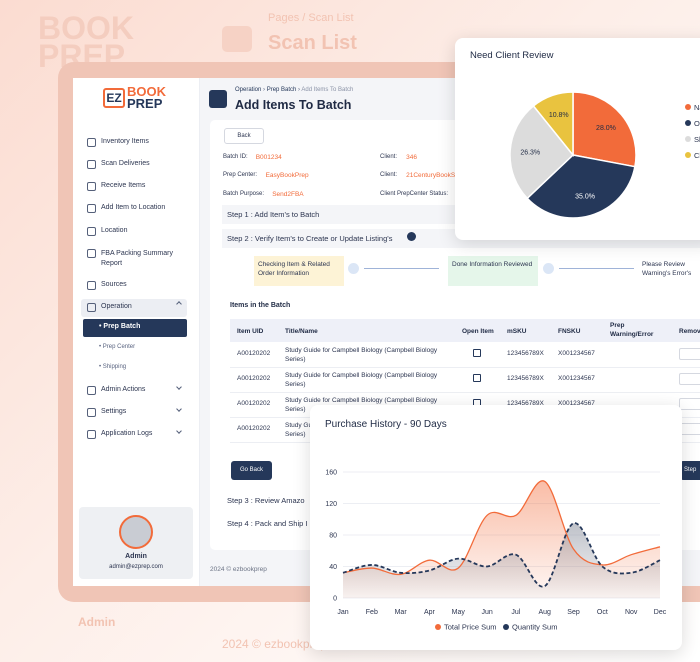  I want to click on field-label: Batch Purpose:, so click(244, 194).